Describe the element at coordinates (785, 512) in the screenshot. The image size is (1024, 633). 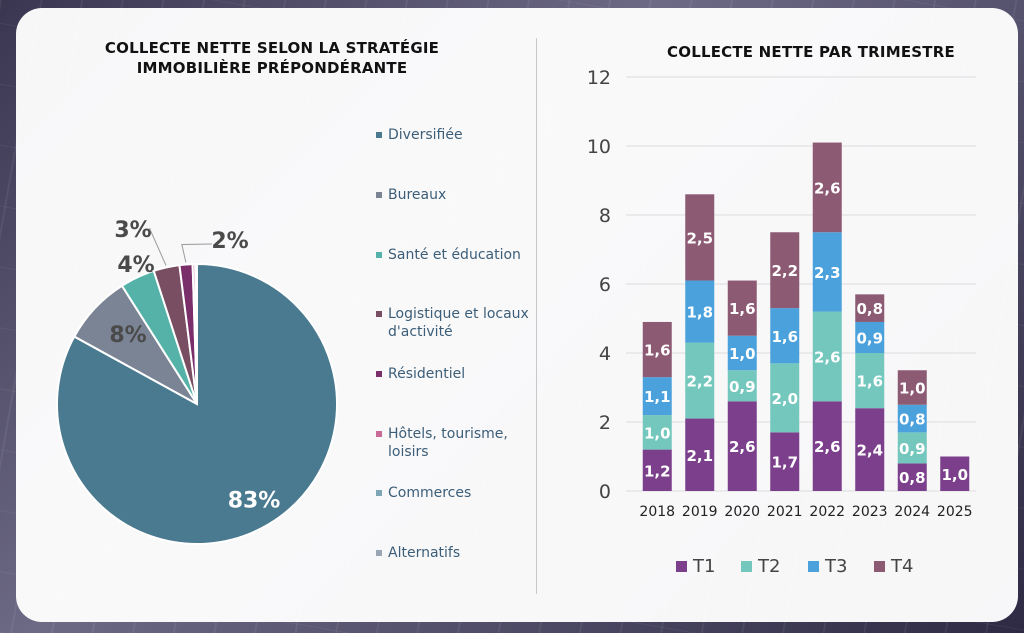
I see `x-tick-label: 2021` at that location.